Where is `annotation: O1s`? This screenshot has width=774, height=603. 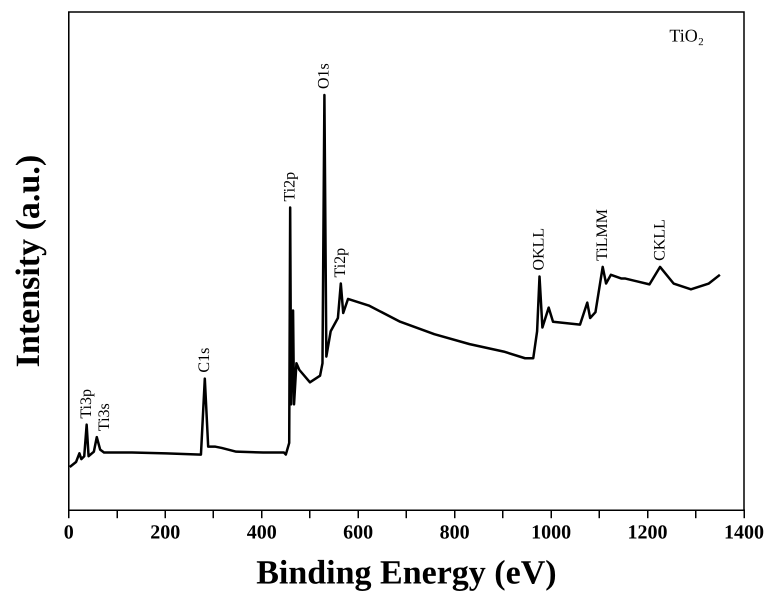
annotation: O1s is located at coordinates (324, 76).